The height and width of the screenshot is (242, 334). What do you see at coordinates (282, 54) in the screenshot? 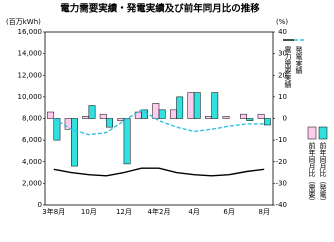
I see `y2-tick-label: 30` at bounding box center [282, 54].